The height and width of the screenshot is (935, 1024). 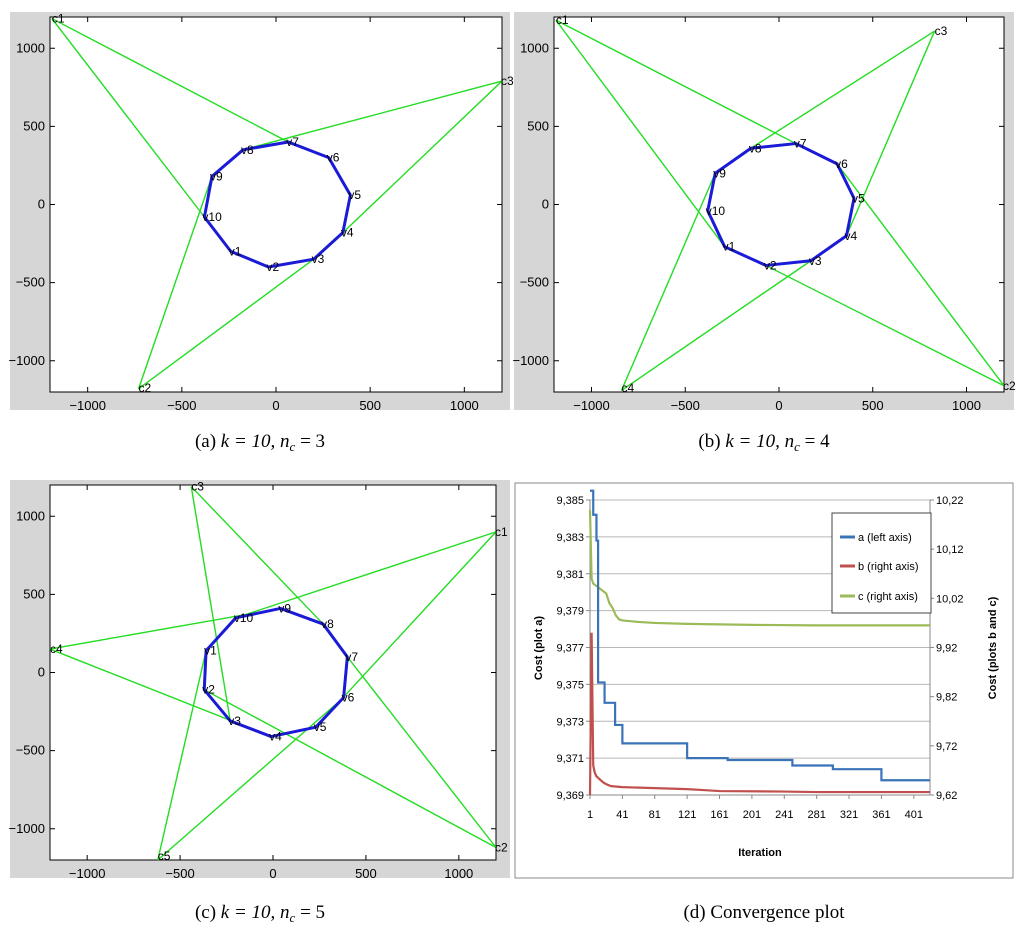 I want to click on ytick-label: 1000, so click(x=534, y=47).